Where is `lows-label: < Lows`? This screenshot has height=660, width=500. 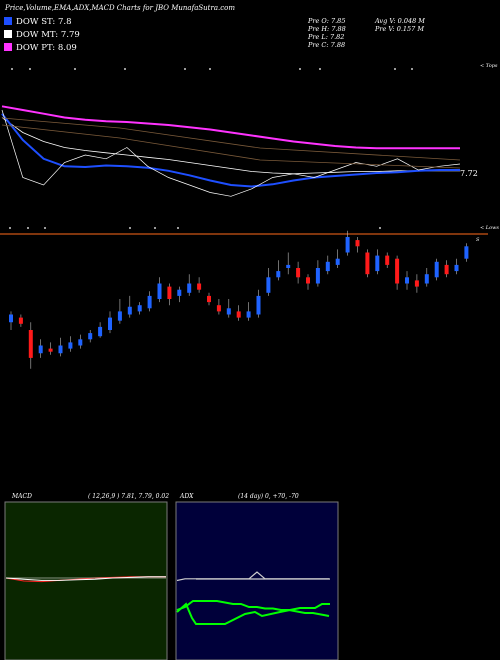 lows-label: < Lows is located at coordinates (489, 228).